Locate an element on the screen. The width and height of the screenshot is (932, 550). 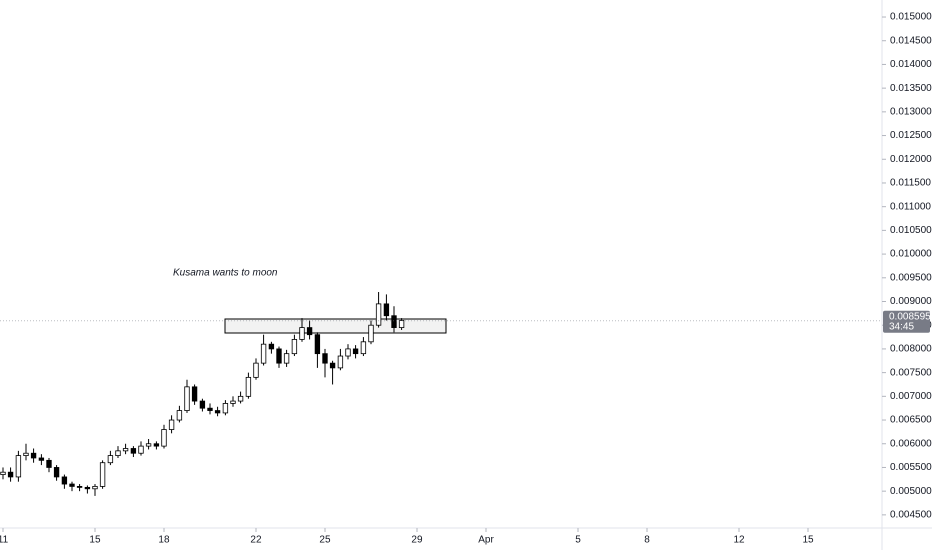
y-tick-label: 0.014000 is located at coordinates (911, 64).